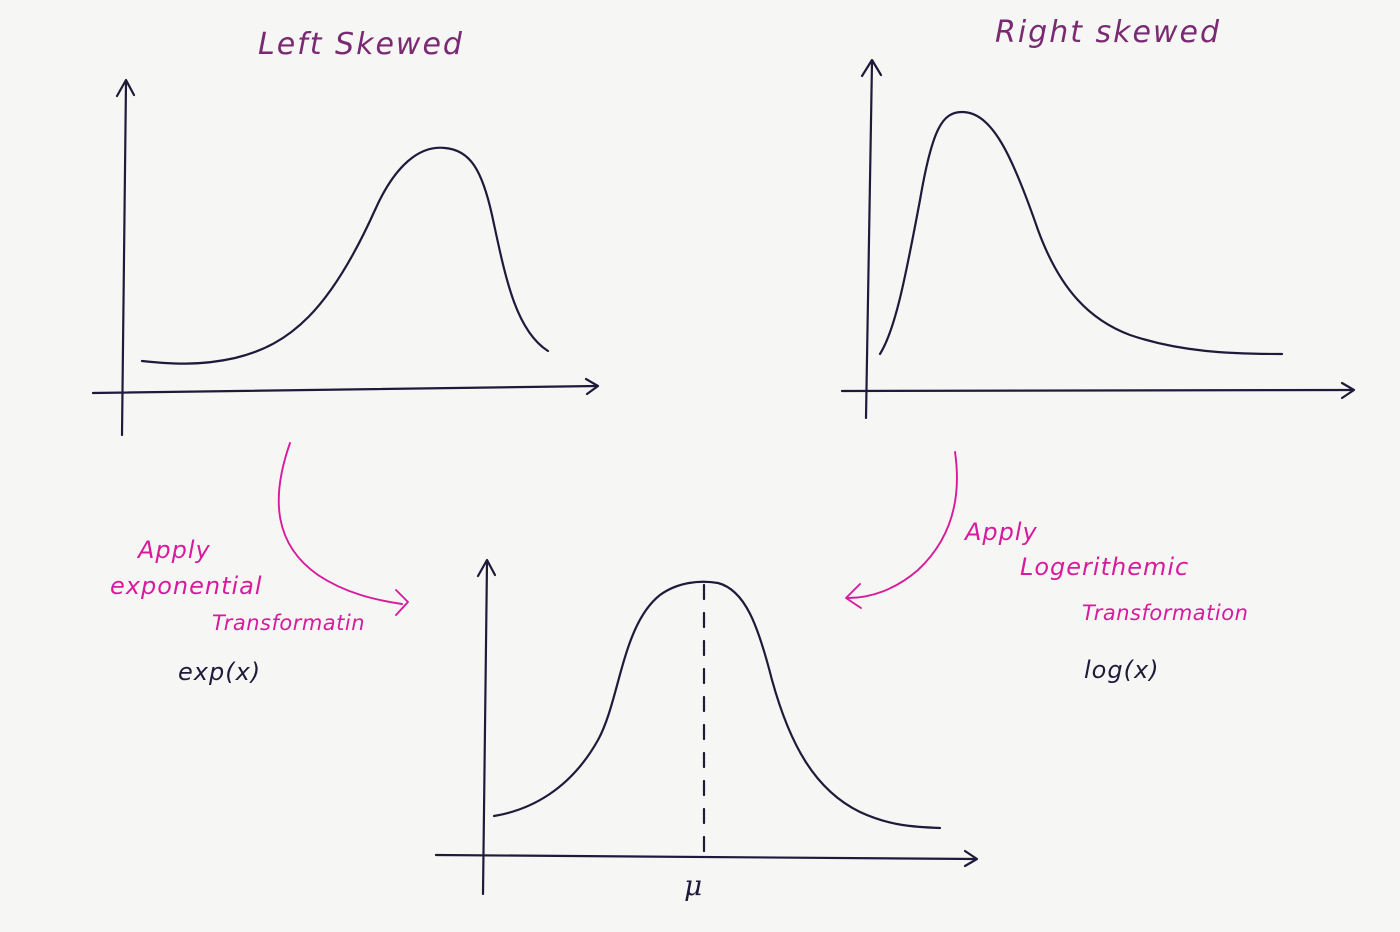  I want to click on left-transform-annotation: Apply exponential Transformatin exp(x), so click(259, 564).